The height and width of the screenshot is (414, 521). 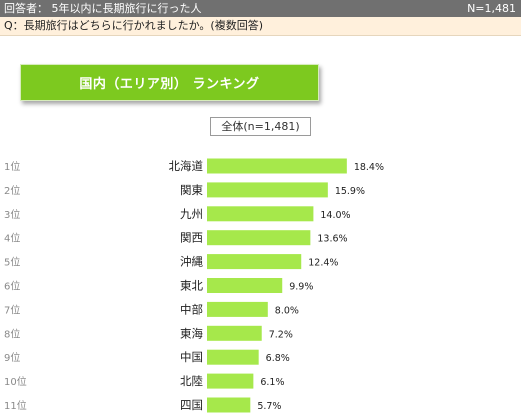 What do you see at coordinates (287, 310) in the screenshot?
I see `value-label: 8.0%` at bounding box center [287, 310].